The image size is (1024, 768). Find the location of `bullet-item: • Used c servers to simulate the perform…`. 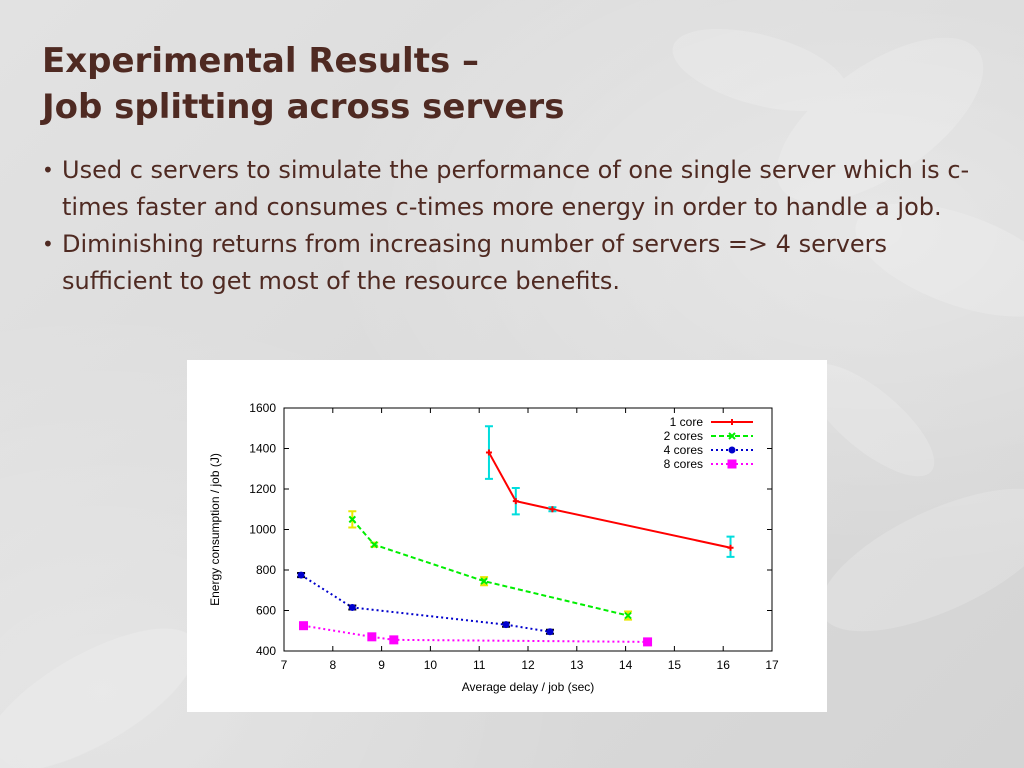

bullet-item: • Used c servers to simulate the perform… is located at coordinates (517, 189).